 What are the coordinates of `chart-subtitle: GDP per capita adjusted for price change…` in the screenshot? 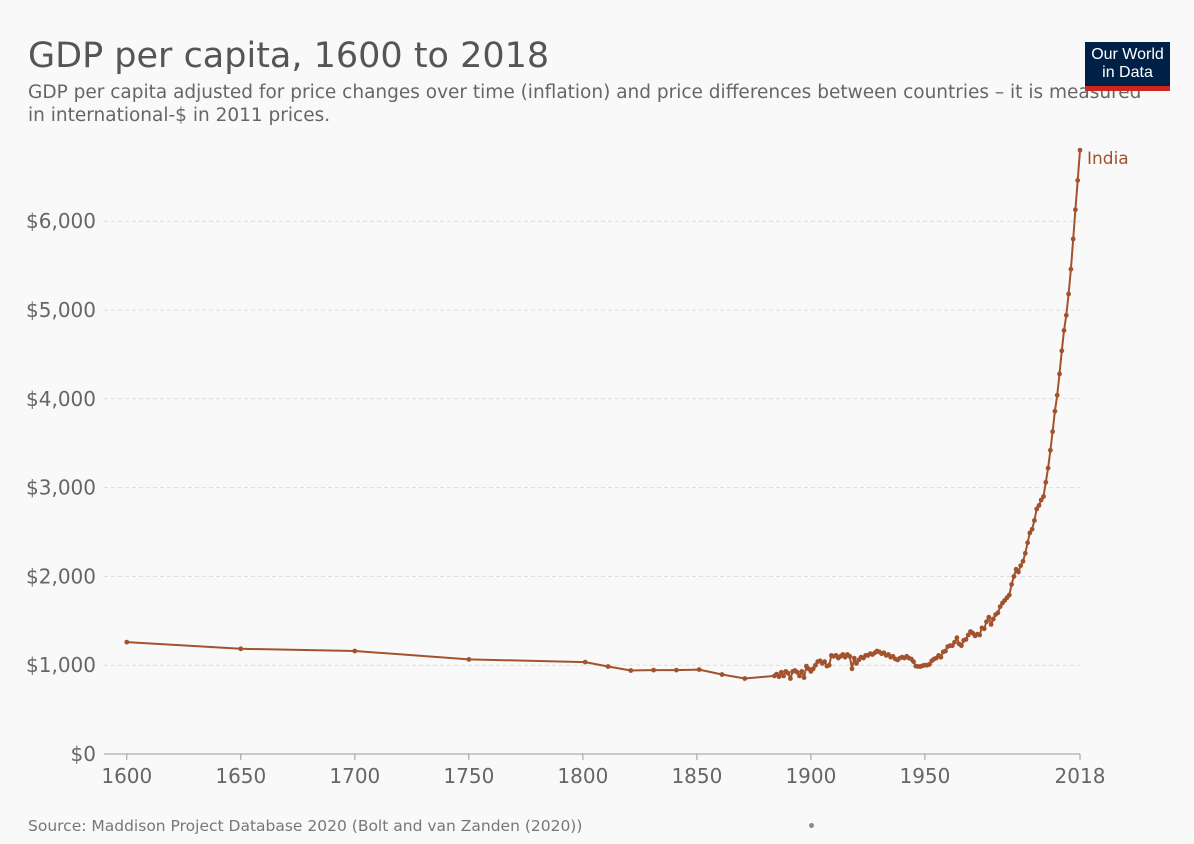 It's located at (585, 104).